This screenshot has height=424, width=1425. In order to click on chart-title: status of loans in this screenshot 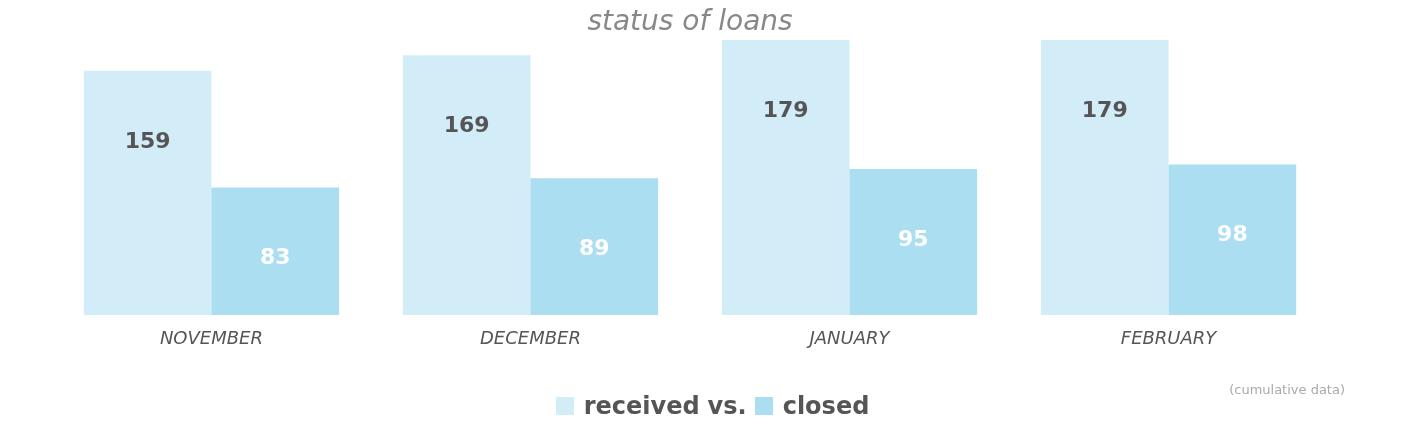, I will do `click(690, 20)`.